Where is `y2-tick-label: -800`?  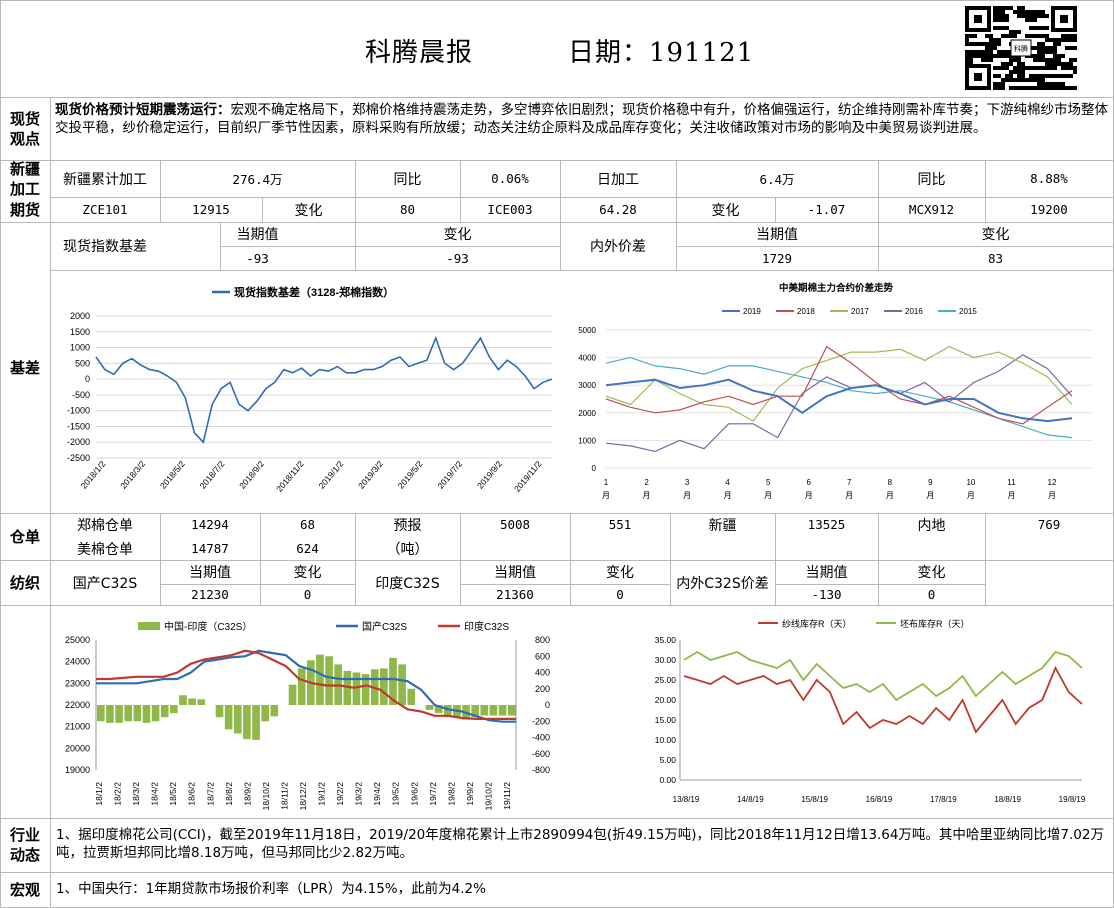
y2-tick-label: -800 is located at coordinates (541, 770).